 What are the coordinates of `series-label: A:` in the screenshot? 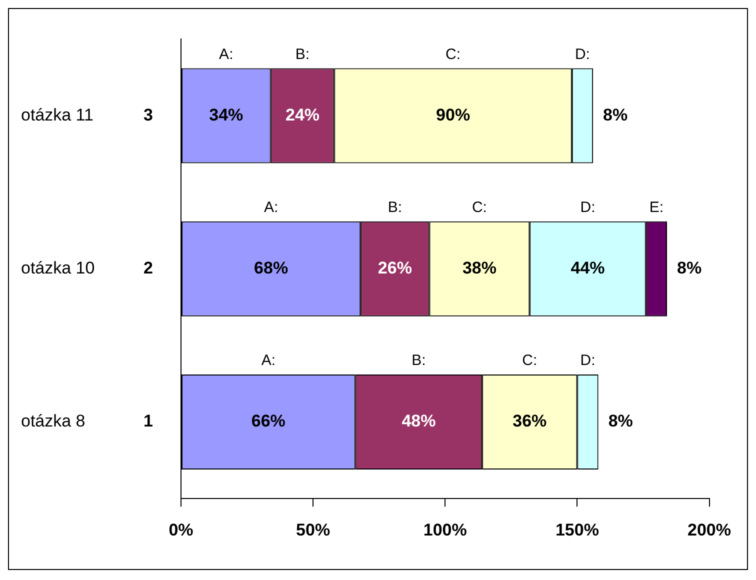 It's located at (268, 361).